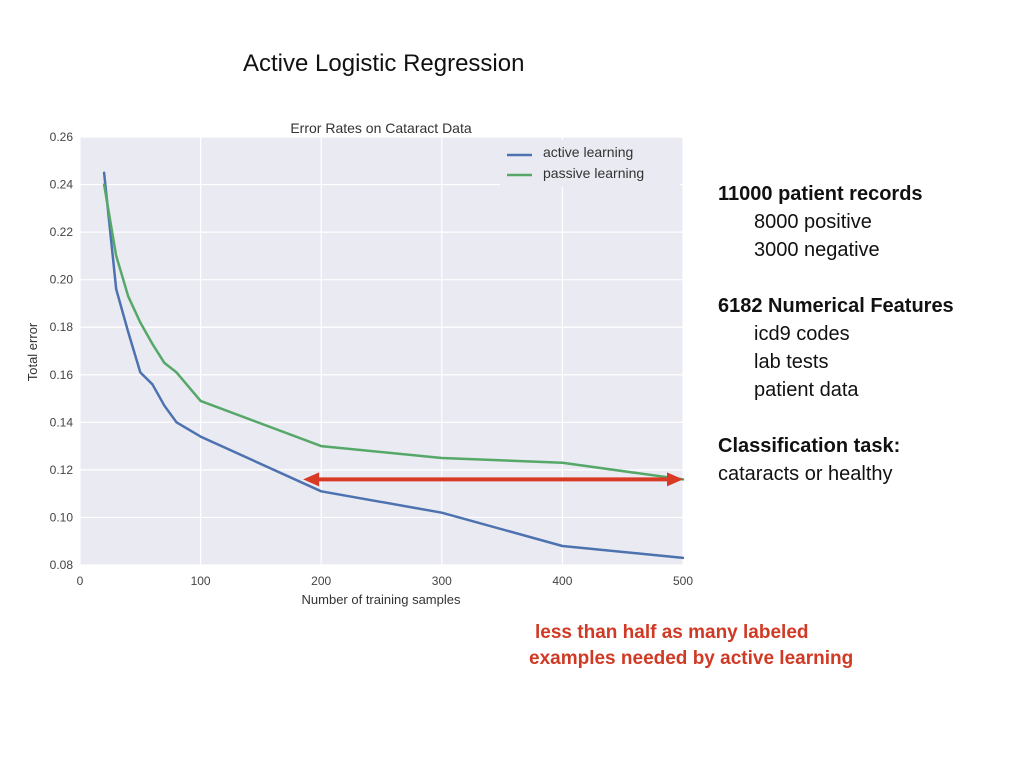 This screenshot has height=768, width=1024. Describe the element at coordinates (384, 63) in the screenshot. I see `slide-title: Active Logistic Regression` at that location.